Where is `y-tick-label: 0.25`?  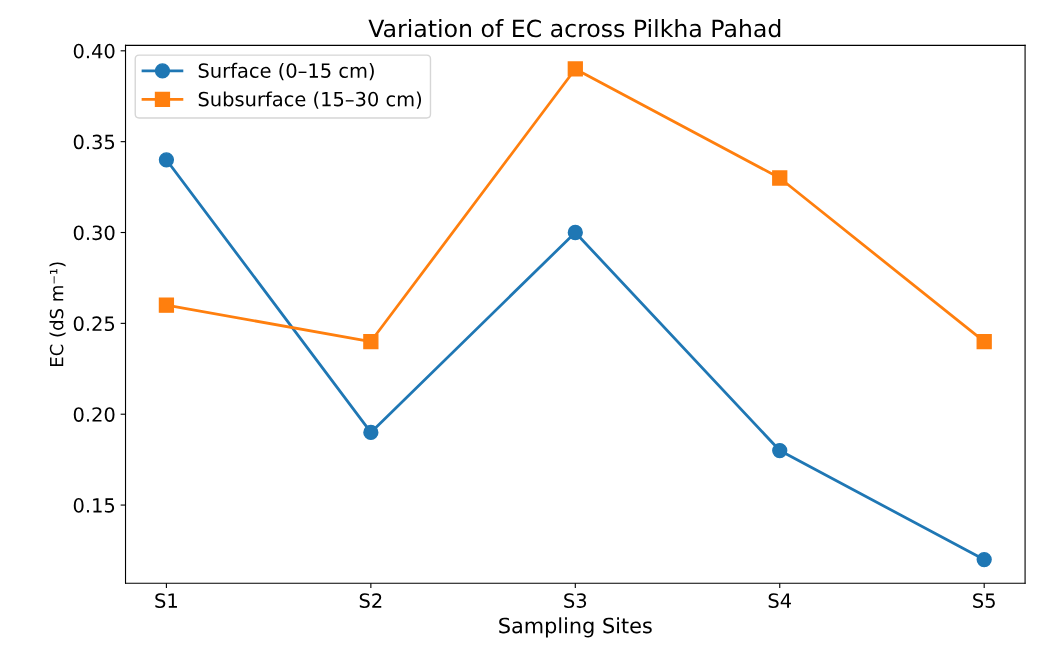 y-tick-label: 0.25 is located at coordinates (94, 324).